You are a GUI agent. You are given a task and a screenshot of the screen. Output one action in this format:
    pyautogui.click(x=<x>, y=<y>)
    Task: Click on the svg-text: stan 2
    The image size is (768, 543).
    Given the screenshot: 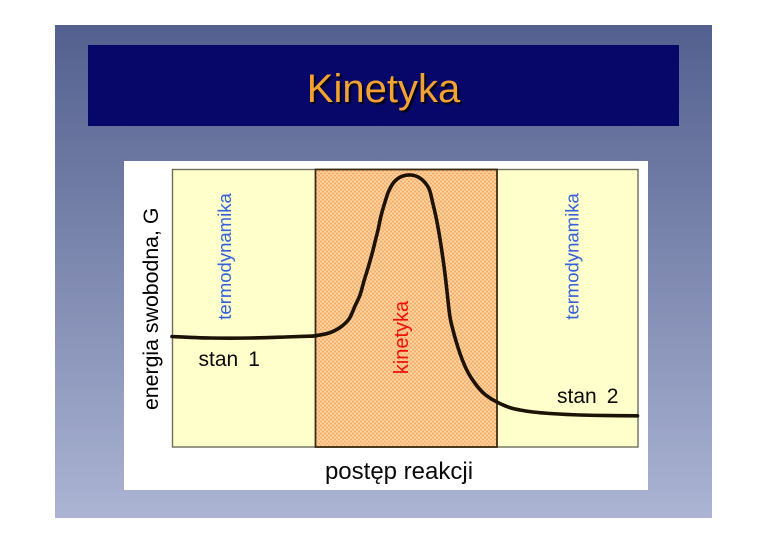 What is the action you would take?
    pyautogui.click(x=587, y=396)
    